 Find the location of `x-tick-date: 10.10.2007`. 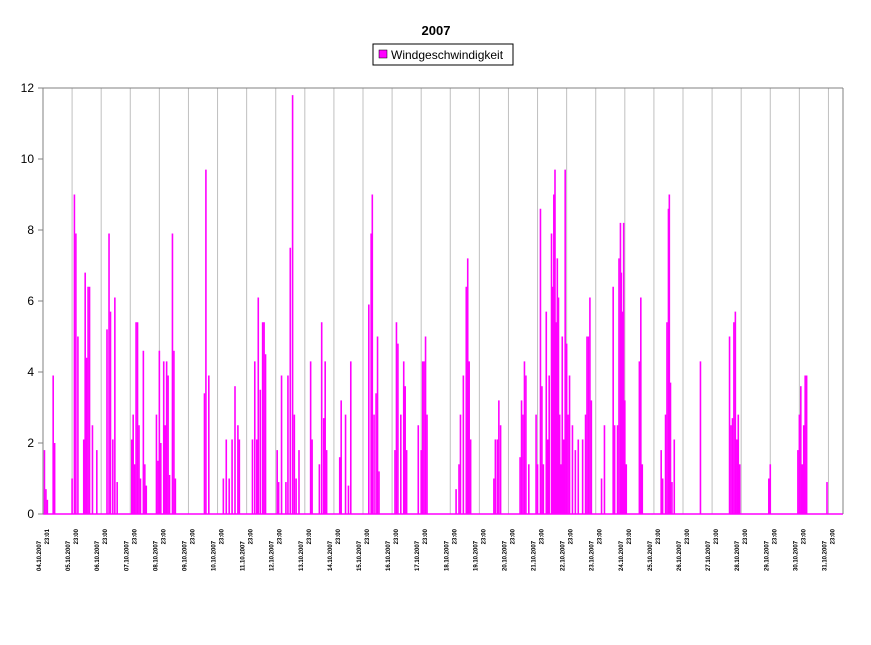

x-tick-date: 10.10.2007 is located at coordinates (215, 555).